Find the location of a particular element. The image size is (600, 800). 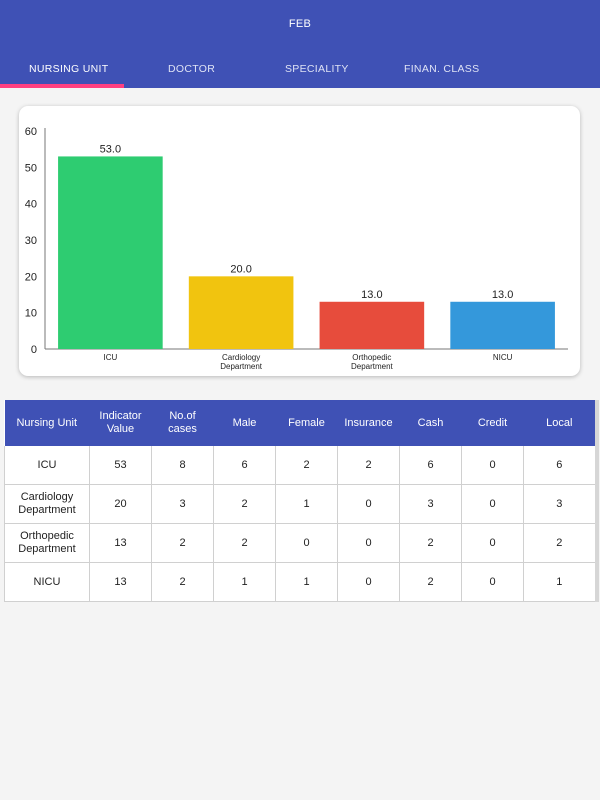

tab-nursing-unit: NURSING UNIT is located at coordinates (69, 69).